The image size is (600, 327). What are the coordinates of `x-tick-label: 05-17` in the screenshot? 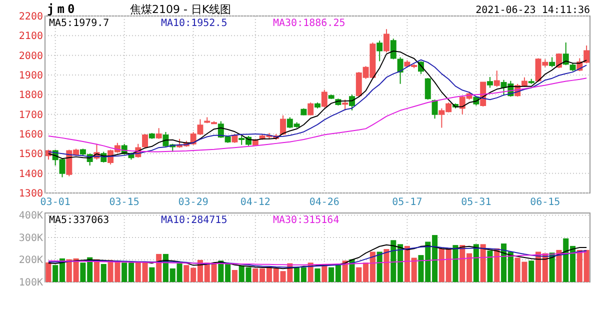 It's located at (407, 202).